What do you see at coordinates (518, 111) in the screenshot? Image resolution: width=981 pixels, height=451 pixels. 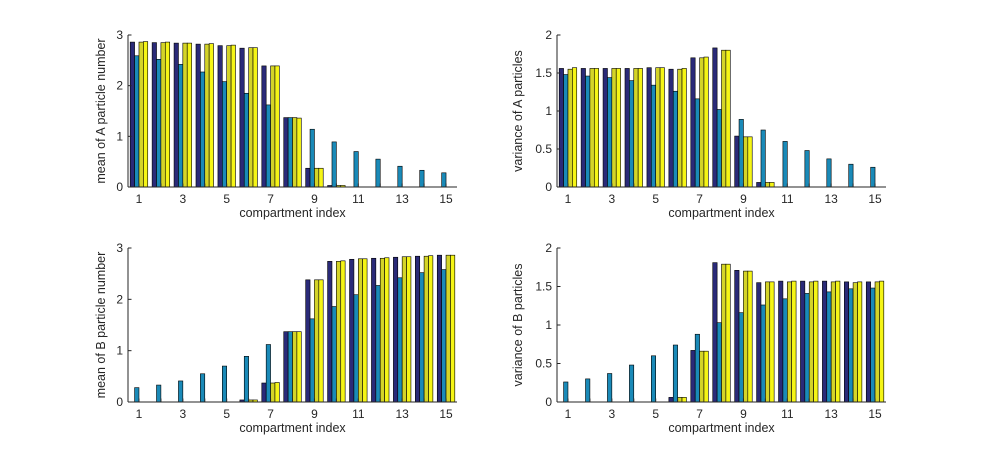 I see `y-axis-label: variance of A particles` at bounding box center [518, 111].